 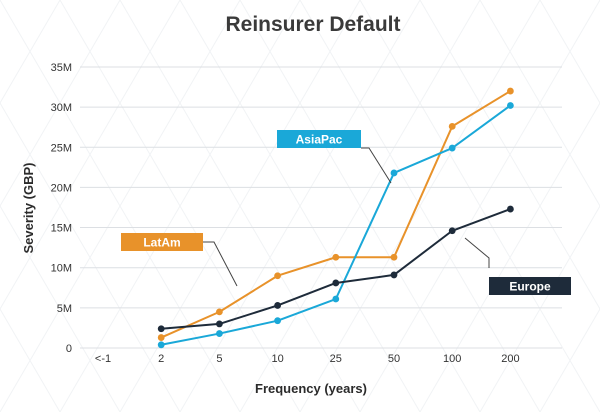 I want to click on legend-label-europe: Europe, so click(x=530, y=287).